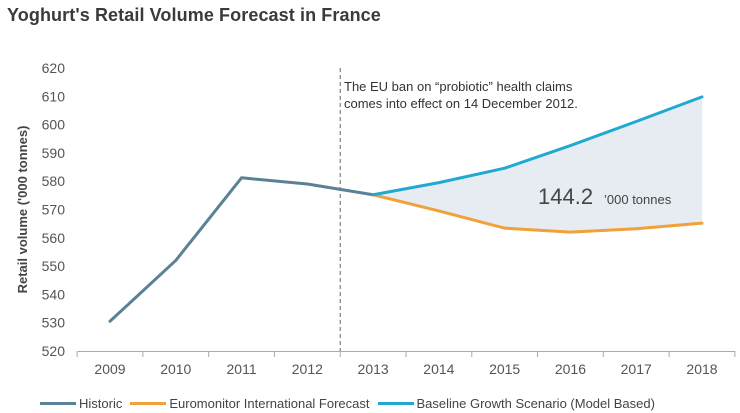  Describe the element at coordinates (54, 266) in the screenshot. I see `y-tick-label: 550` at that location.